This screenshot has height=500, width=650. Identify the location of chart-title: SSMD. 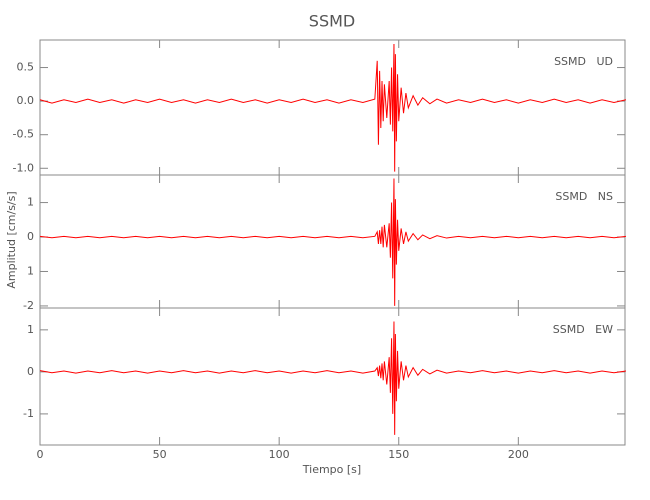
(332, 21).